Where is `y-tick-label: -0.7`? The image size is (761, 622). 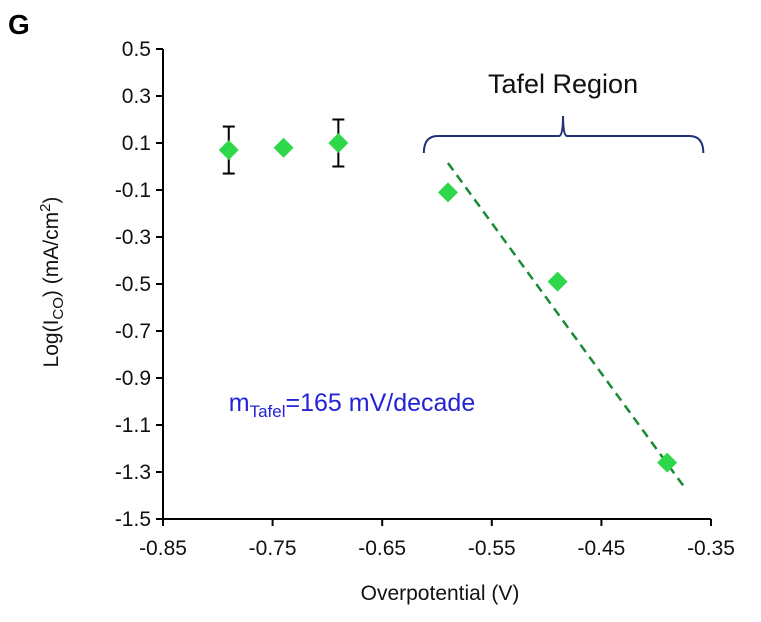
y-tick-label: -0.7 is located at coordinates (133, 331).